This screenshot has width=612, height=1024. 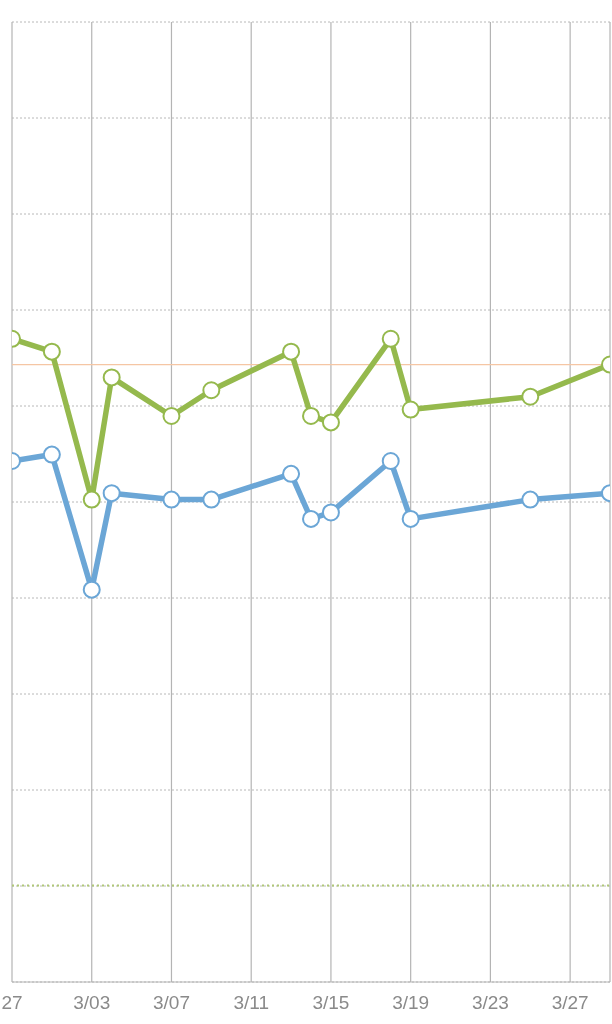 What do you see at coordinates (490, 1003) in the screenshot?
I see `x-tick-label: 3/23` at bounding box center [490, 1003].